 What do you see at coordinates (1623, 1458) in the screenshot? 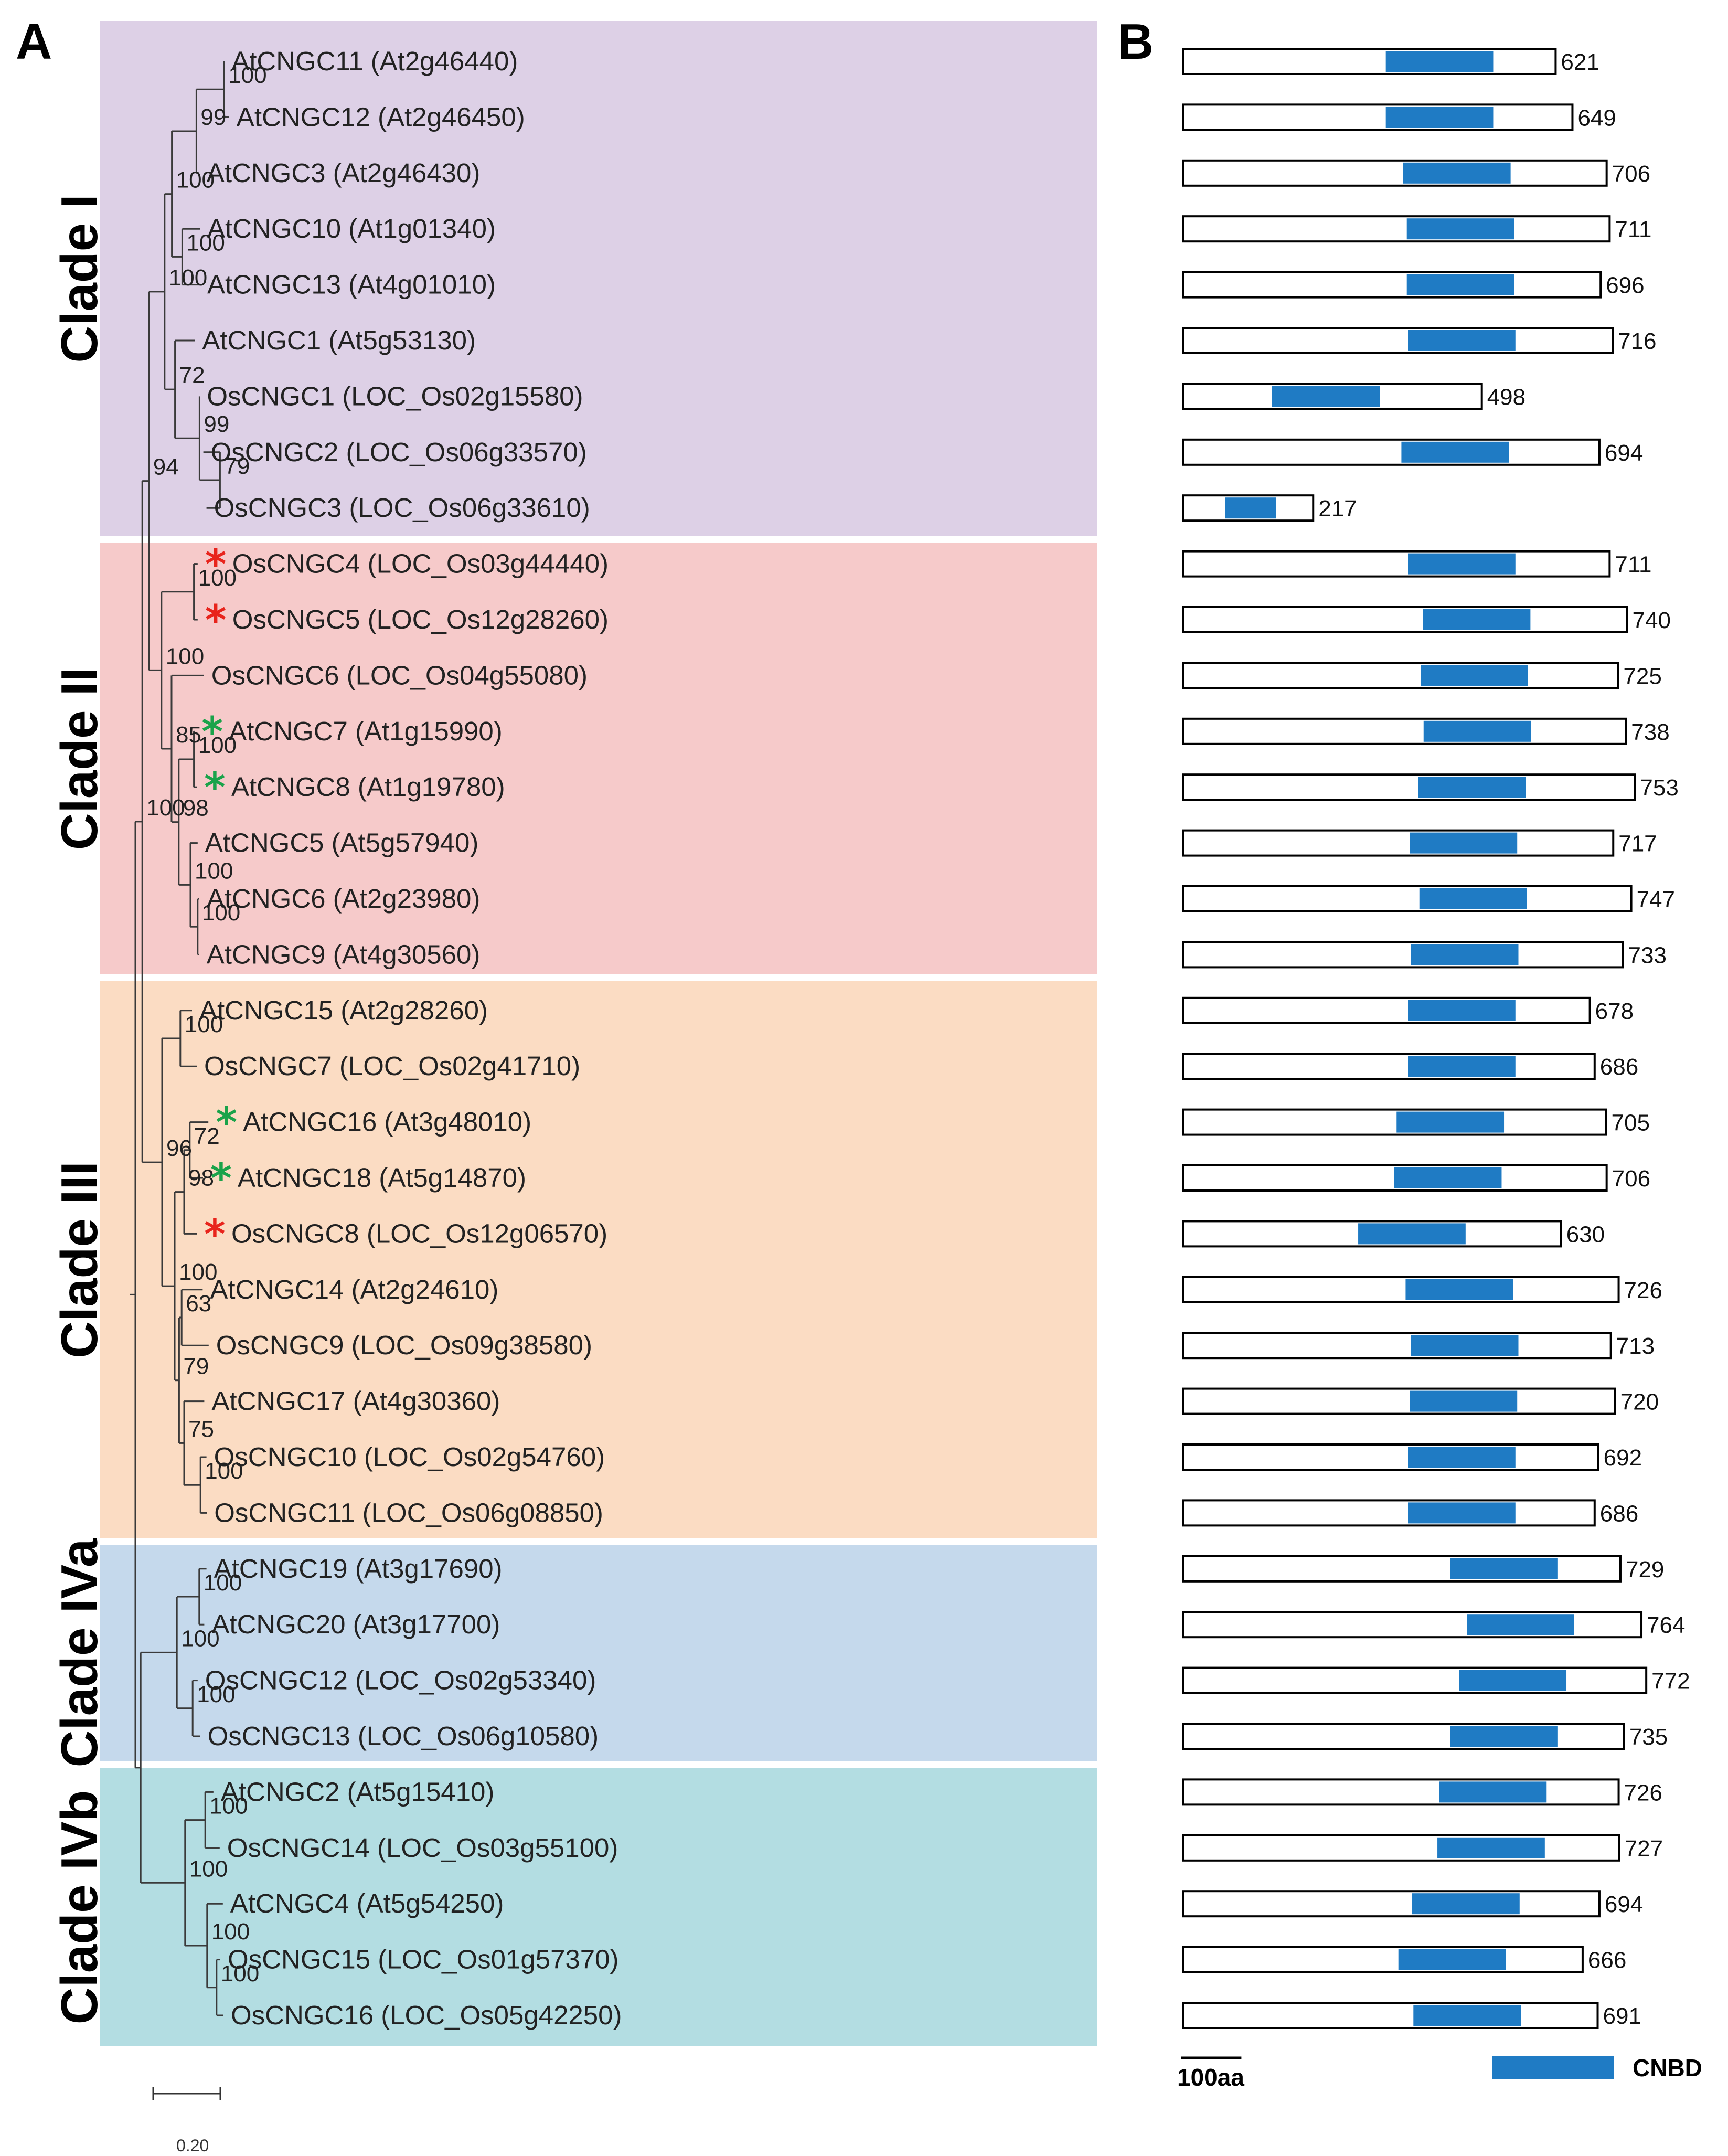
I see `protein-length: 692` at bounding box center [1623, 1458].